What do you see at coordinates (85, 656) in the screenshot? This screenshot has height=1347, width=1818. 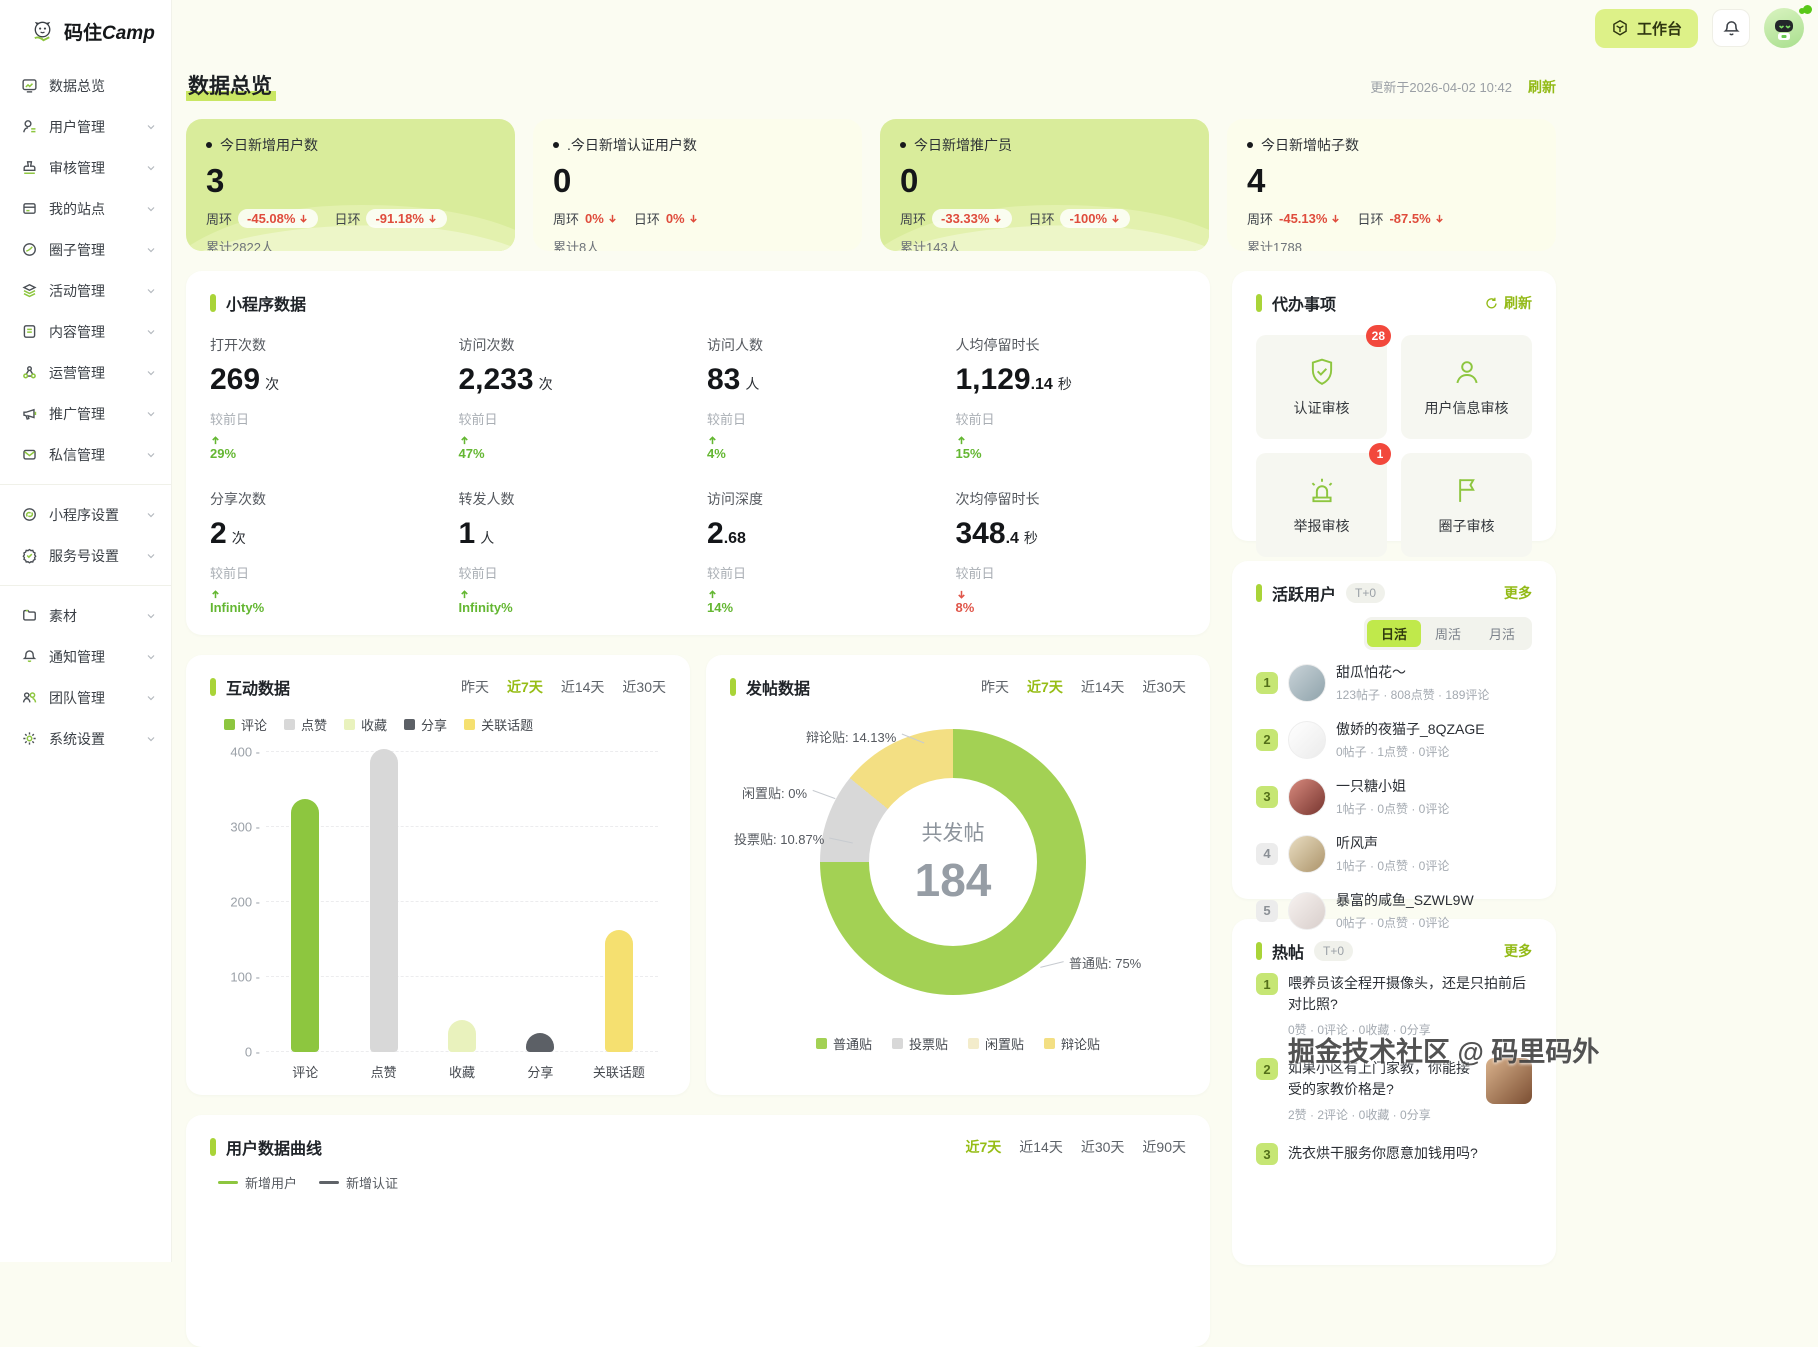 I see `sidebar-item-bell: 通知管理` at bounding box center [85, 656].